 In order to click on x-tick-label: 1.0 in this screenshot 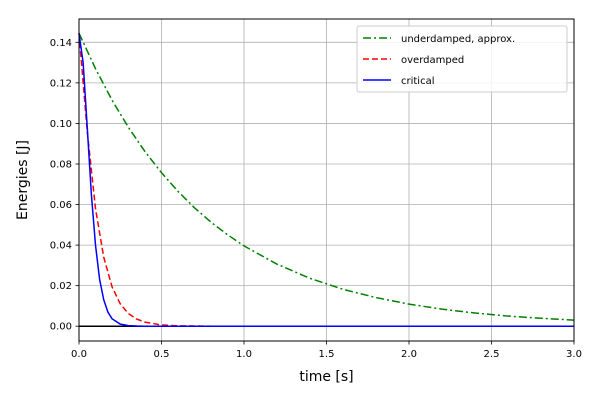, I will do `click(244, 354)`.